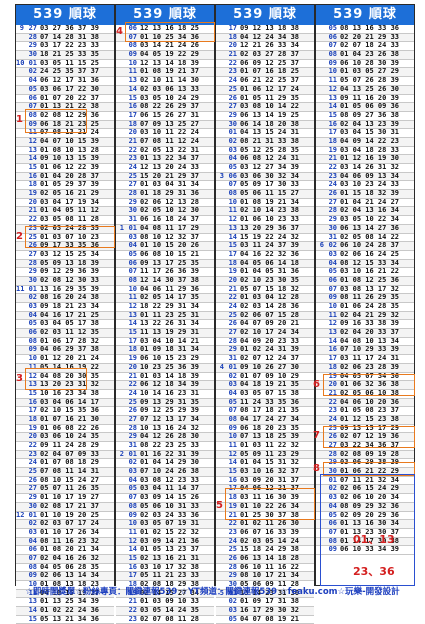 This screenshot has height=624, width=425. What do you see at coordinates (221, 366) in the screenshot?
I see `month-label: 4` at bounding box center [221, 366].